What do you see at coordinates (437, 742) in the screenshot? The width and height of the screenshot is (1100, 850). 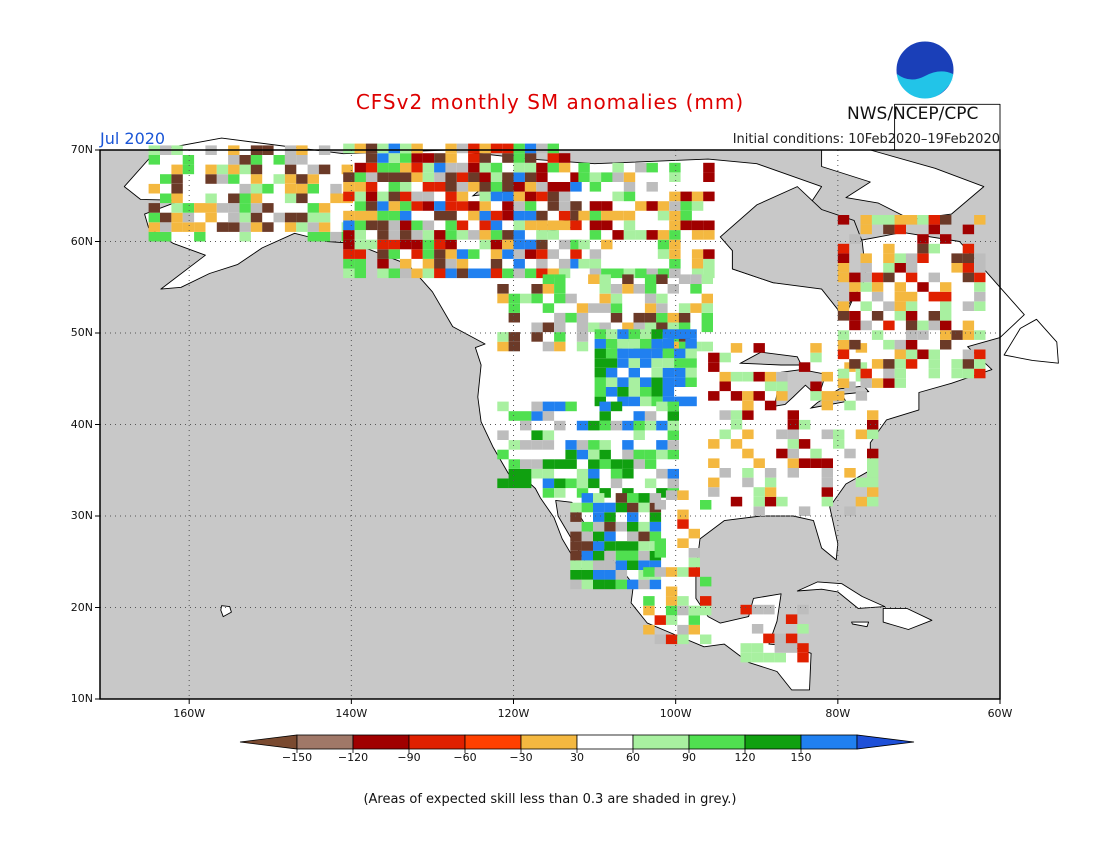 I see `colorbar-swatch` at bounding box center [437, 742].